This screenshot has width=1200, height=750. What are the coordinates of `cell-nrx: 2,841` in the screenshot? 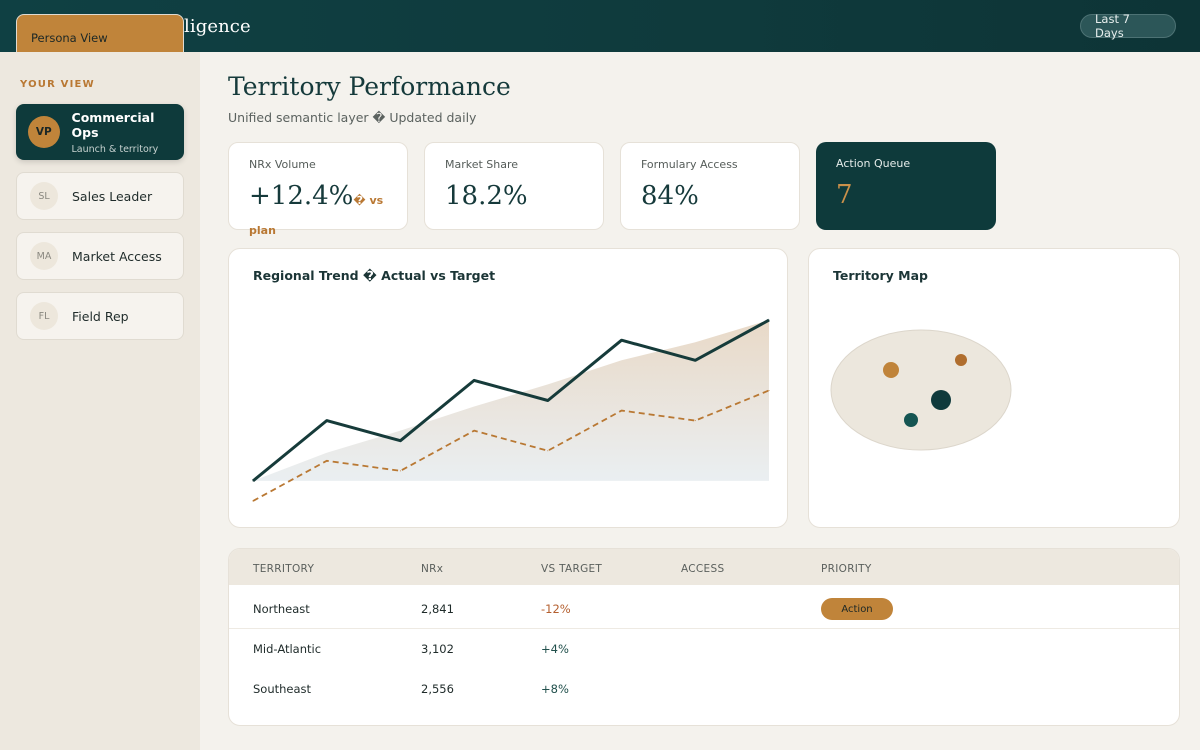 It's located at (437, 609).